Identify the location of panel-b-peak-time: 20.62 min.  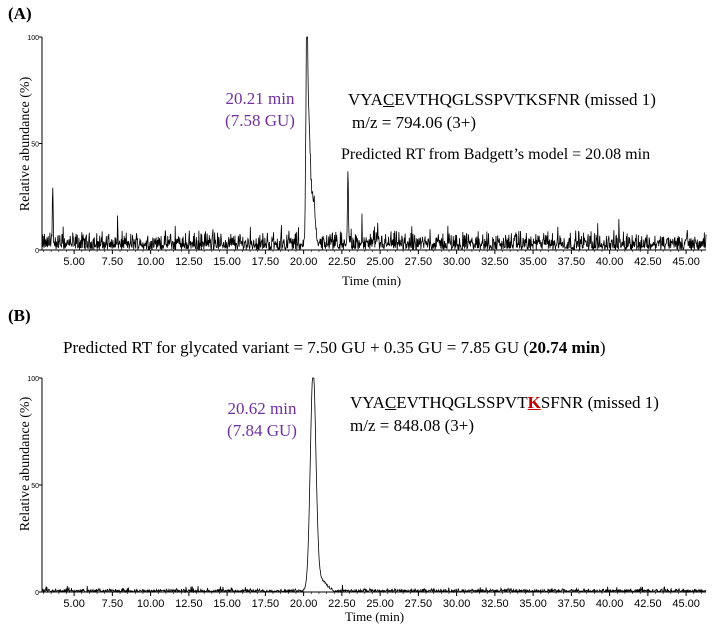
(262, 408).